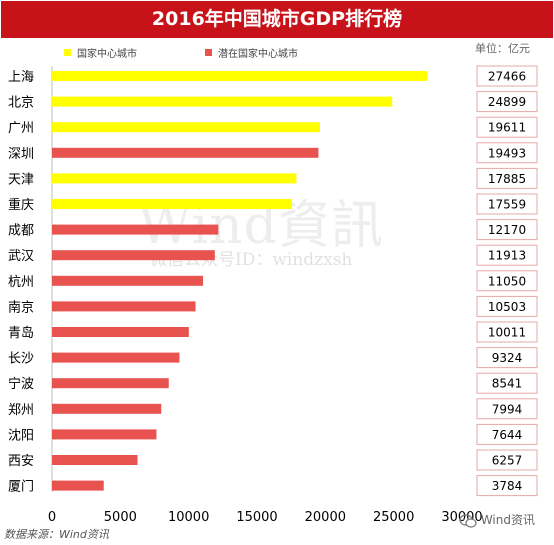  Describe the element at coordinates (21, 384) in the screenshot. I see `category-label: 宁波` at that location.